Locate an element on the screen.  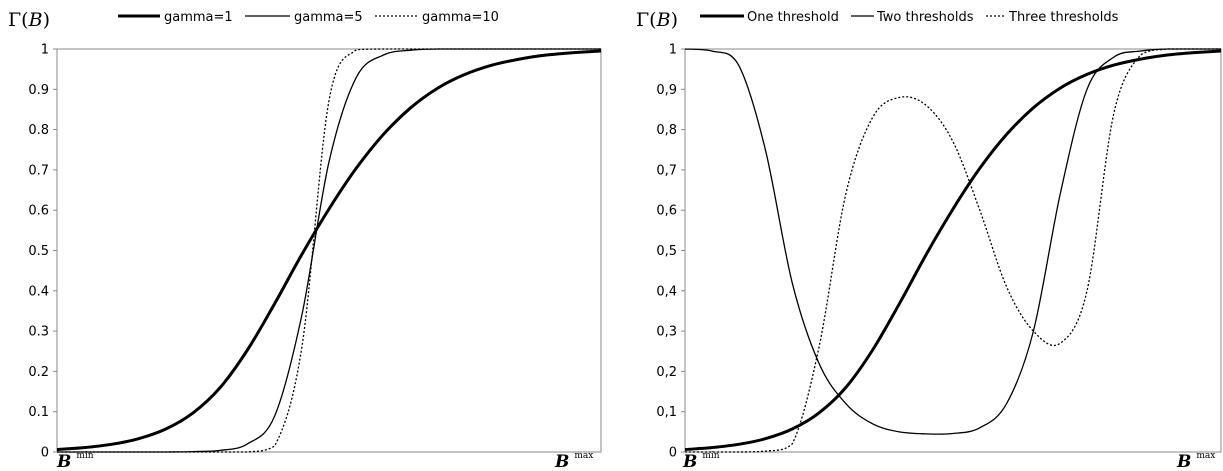
right-y-tick-label: 1 is located at coordinates (673, 50).